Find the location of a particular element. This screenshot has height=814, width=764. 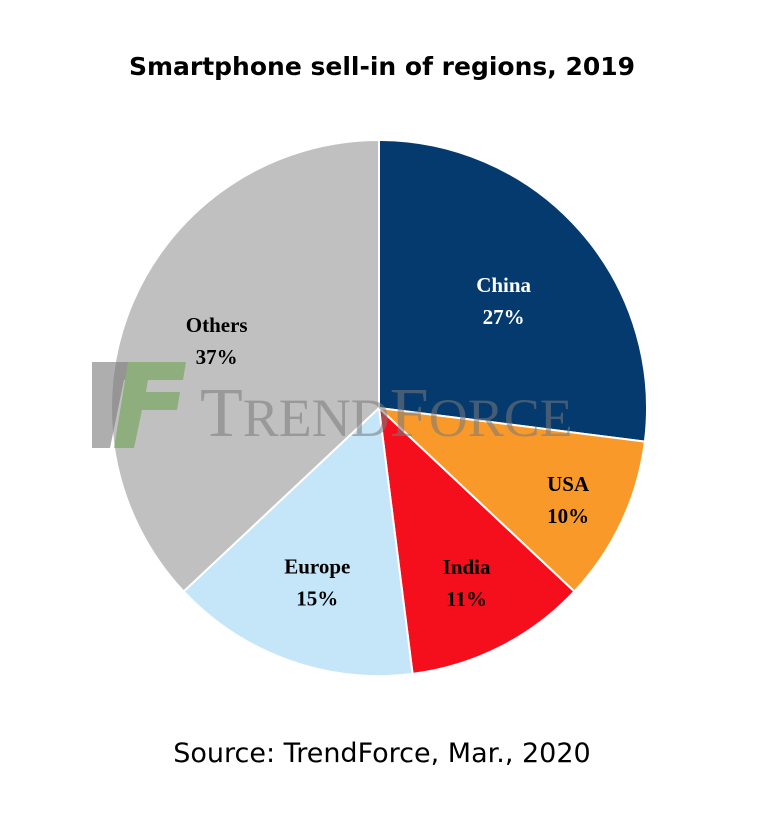

logo-green-shape is located at coordinates (150, 405).